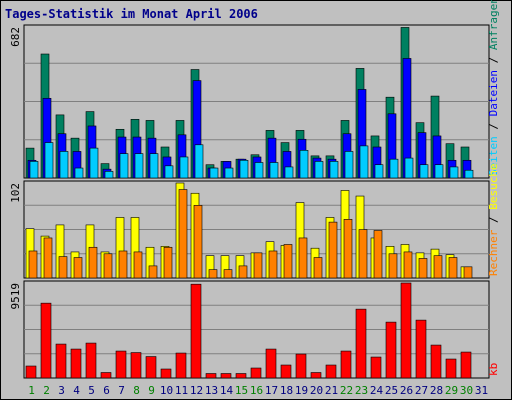 The width and height of the screenshot is (512, 400). What do you see at coordinates (196, 390) in the screenshot?
I see `x-tick-label: 12` at bounding box center [196, 390].